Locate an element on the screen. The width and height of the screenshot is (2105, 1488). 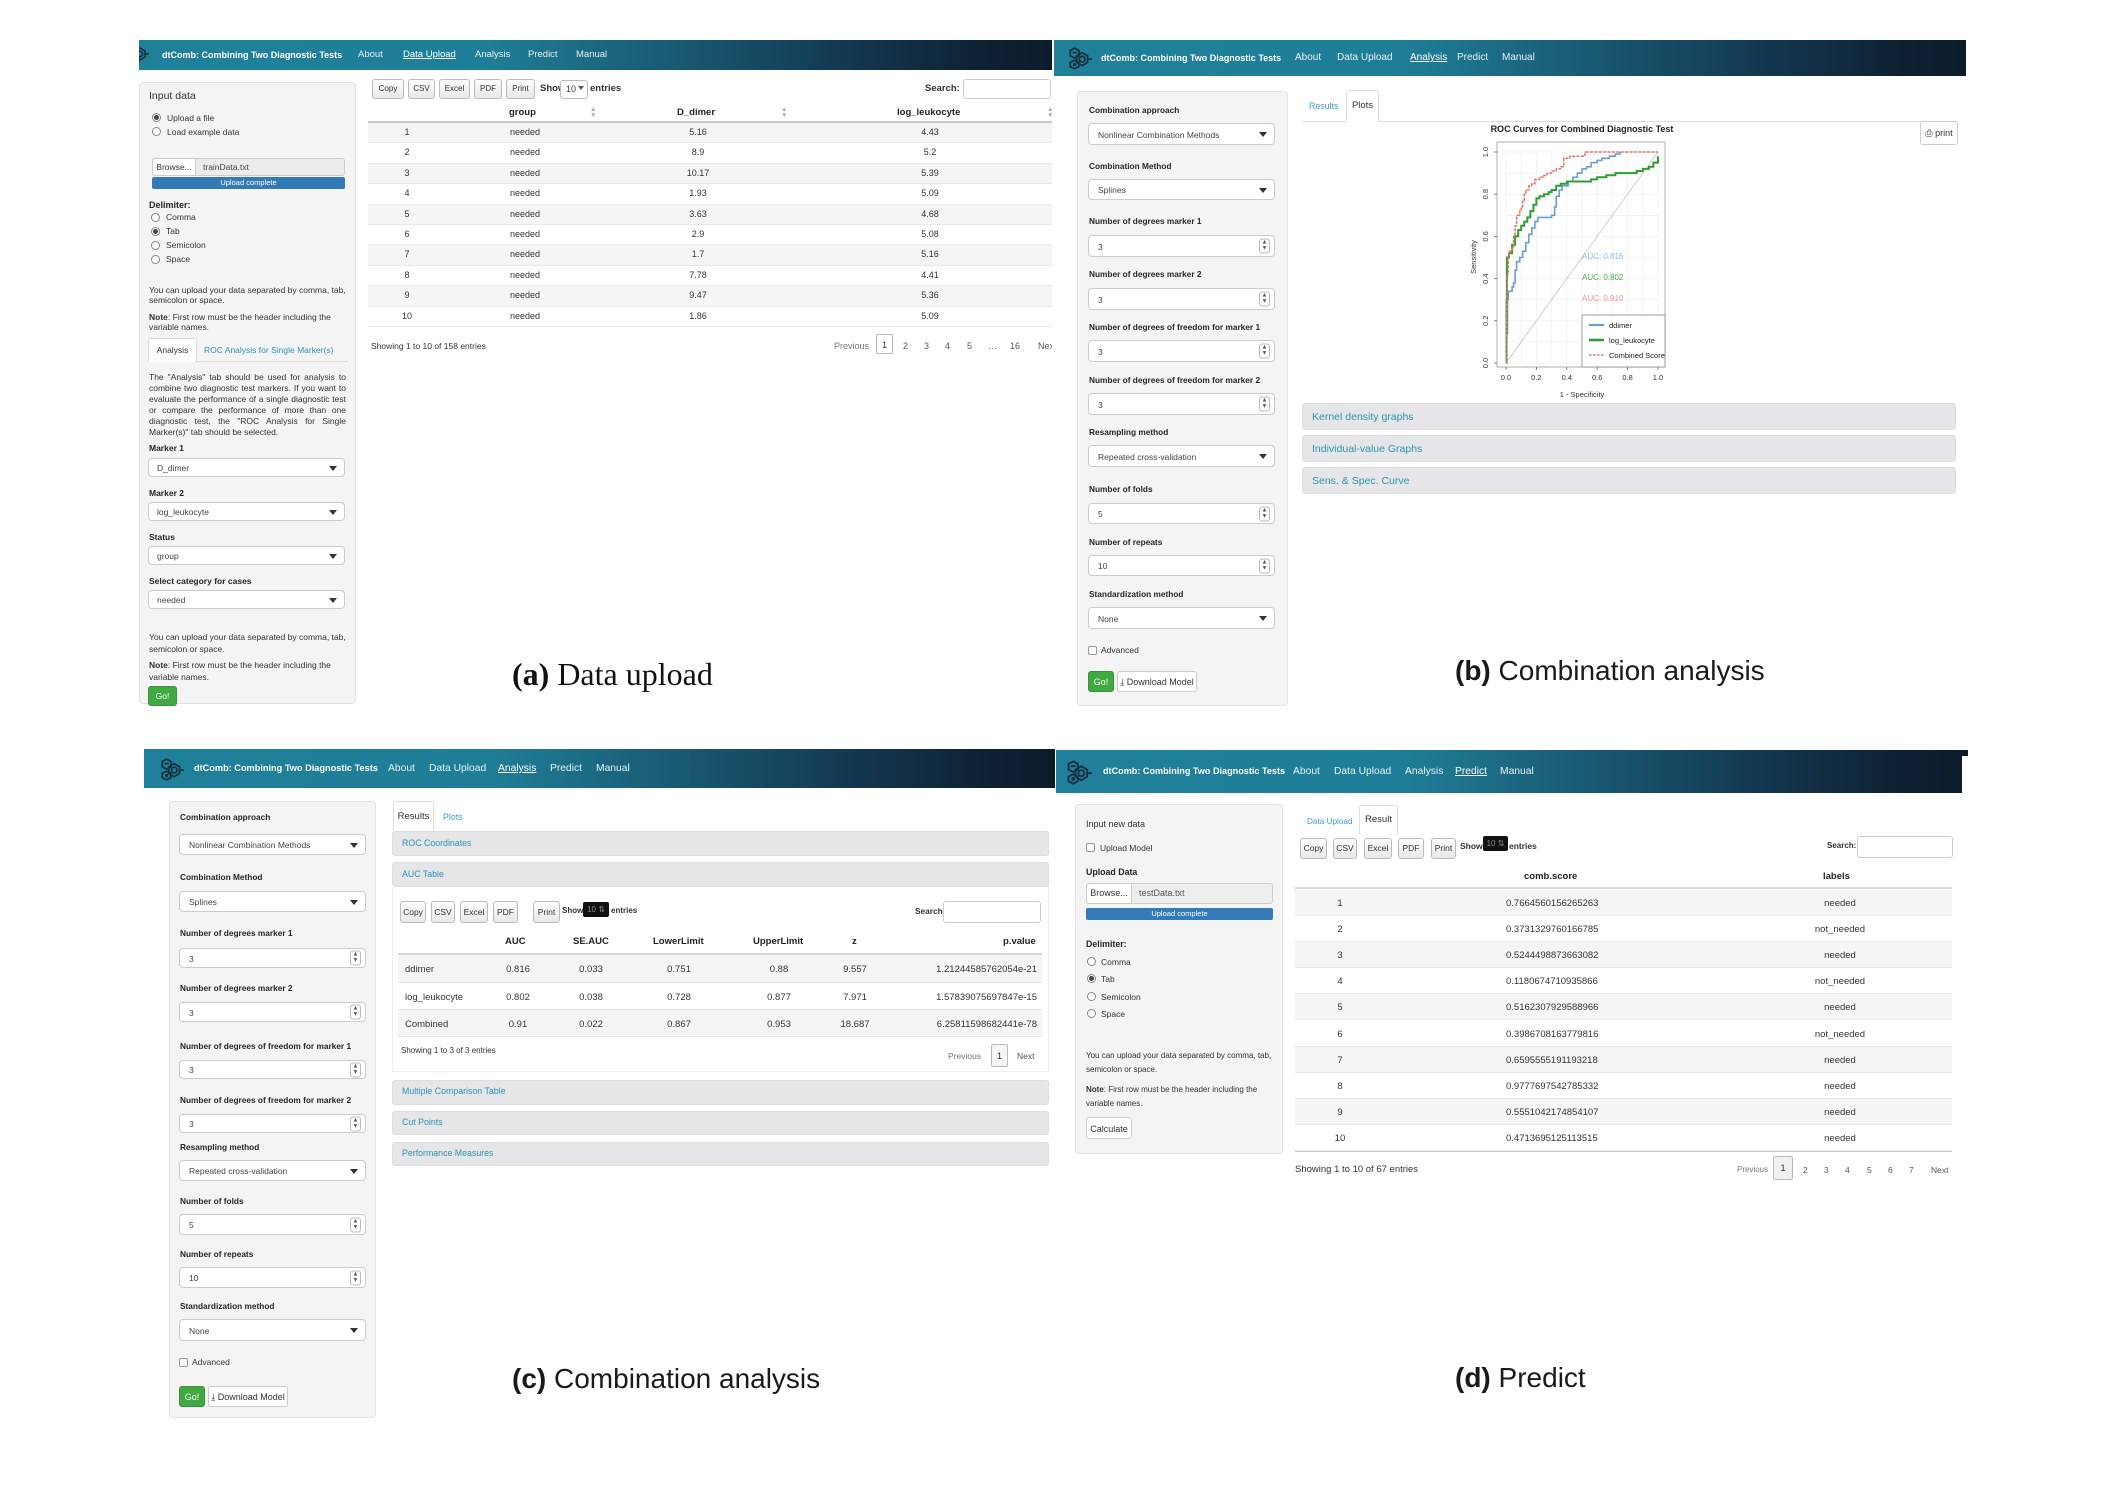
svg-text: log_leukocyte is located at coordinates (1632, 340).